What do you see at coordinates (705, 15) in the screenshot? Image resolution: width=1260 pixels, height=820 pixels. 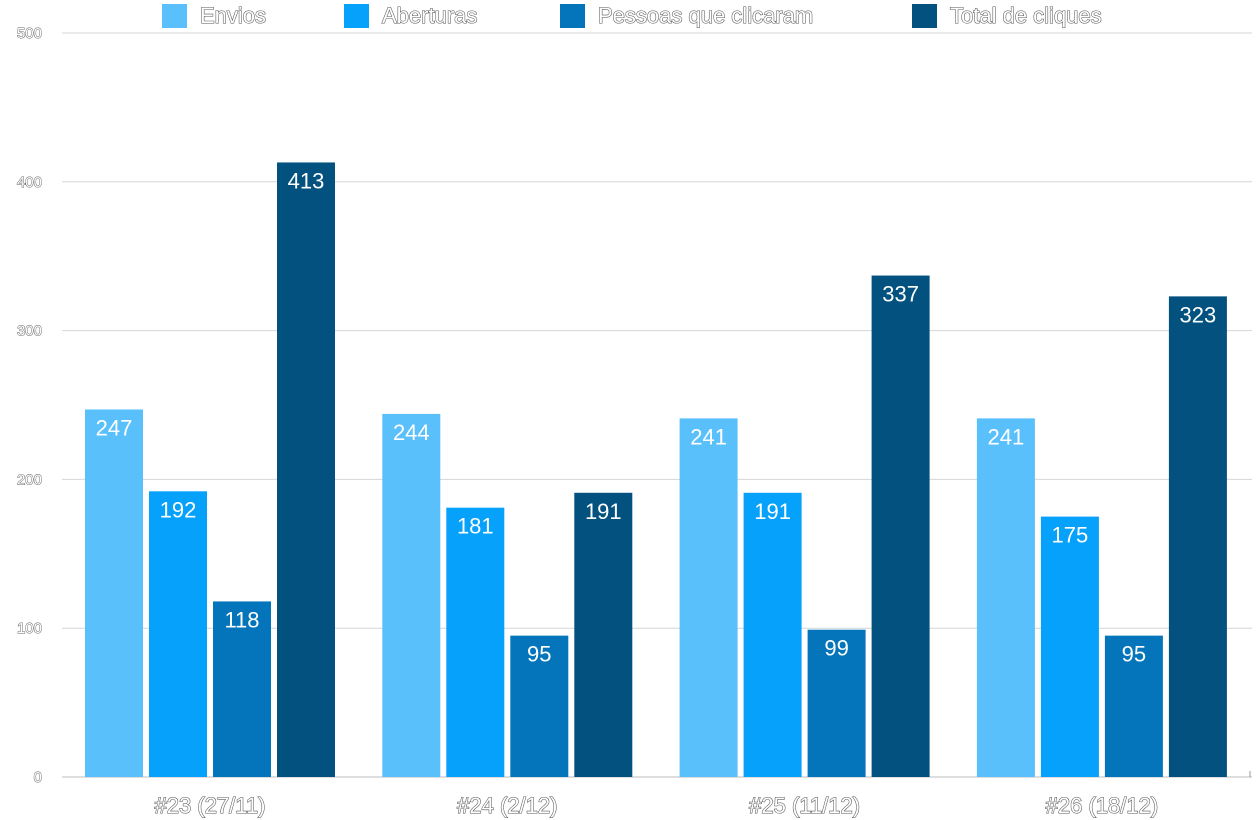 I see `legend-label: Pessoas que clicaram` at bounding box center [705, 15].